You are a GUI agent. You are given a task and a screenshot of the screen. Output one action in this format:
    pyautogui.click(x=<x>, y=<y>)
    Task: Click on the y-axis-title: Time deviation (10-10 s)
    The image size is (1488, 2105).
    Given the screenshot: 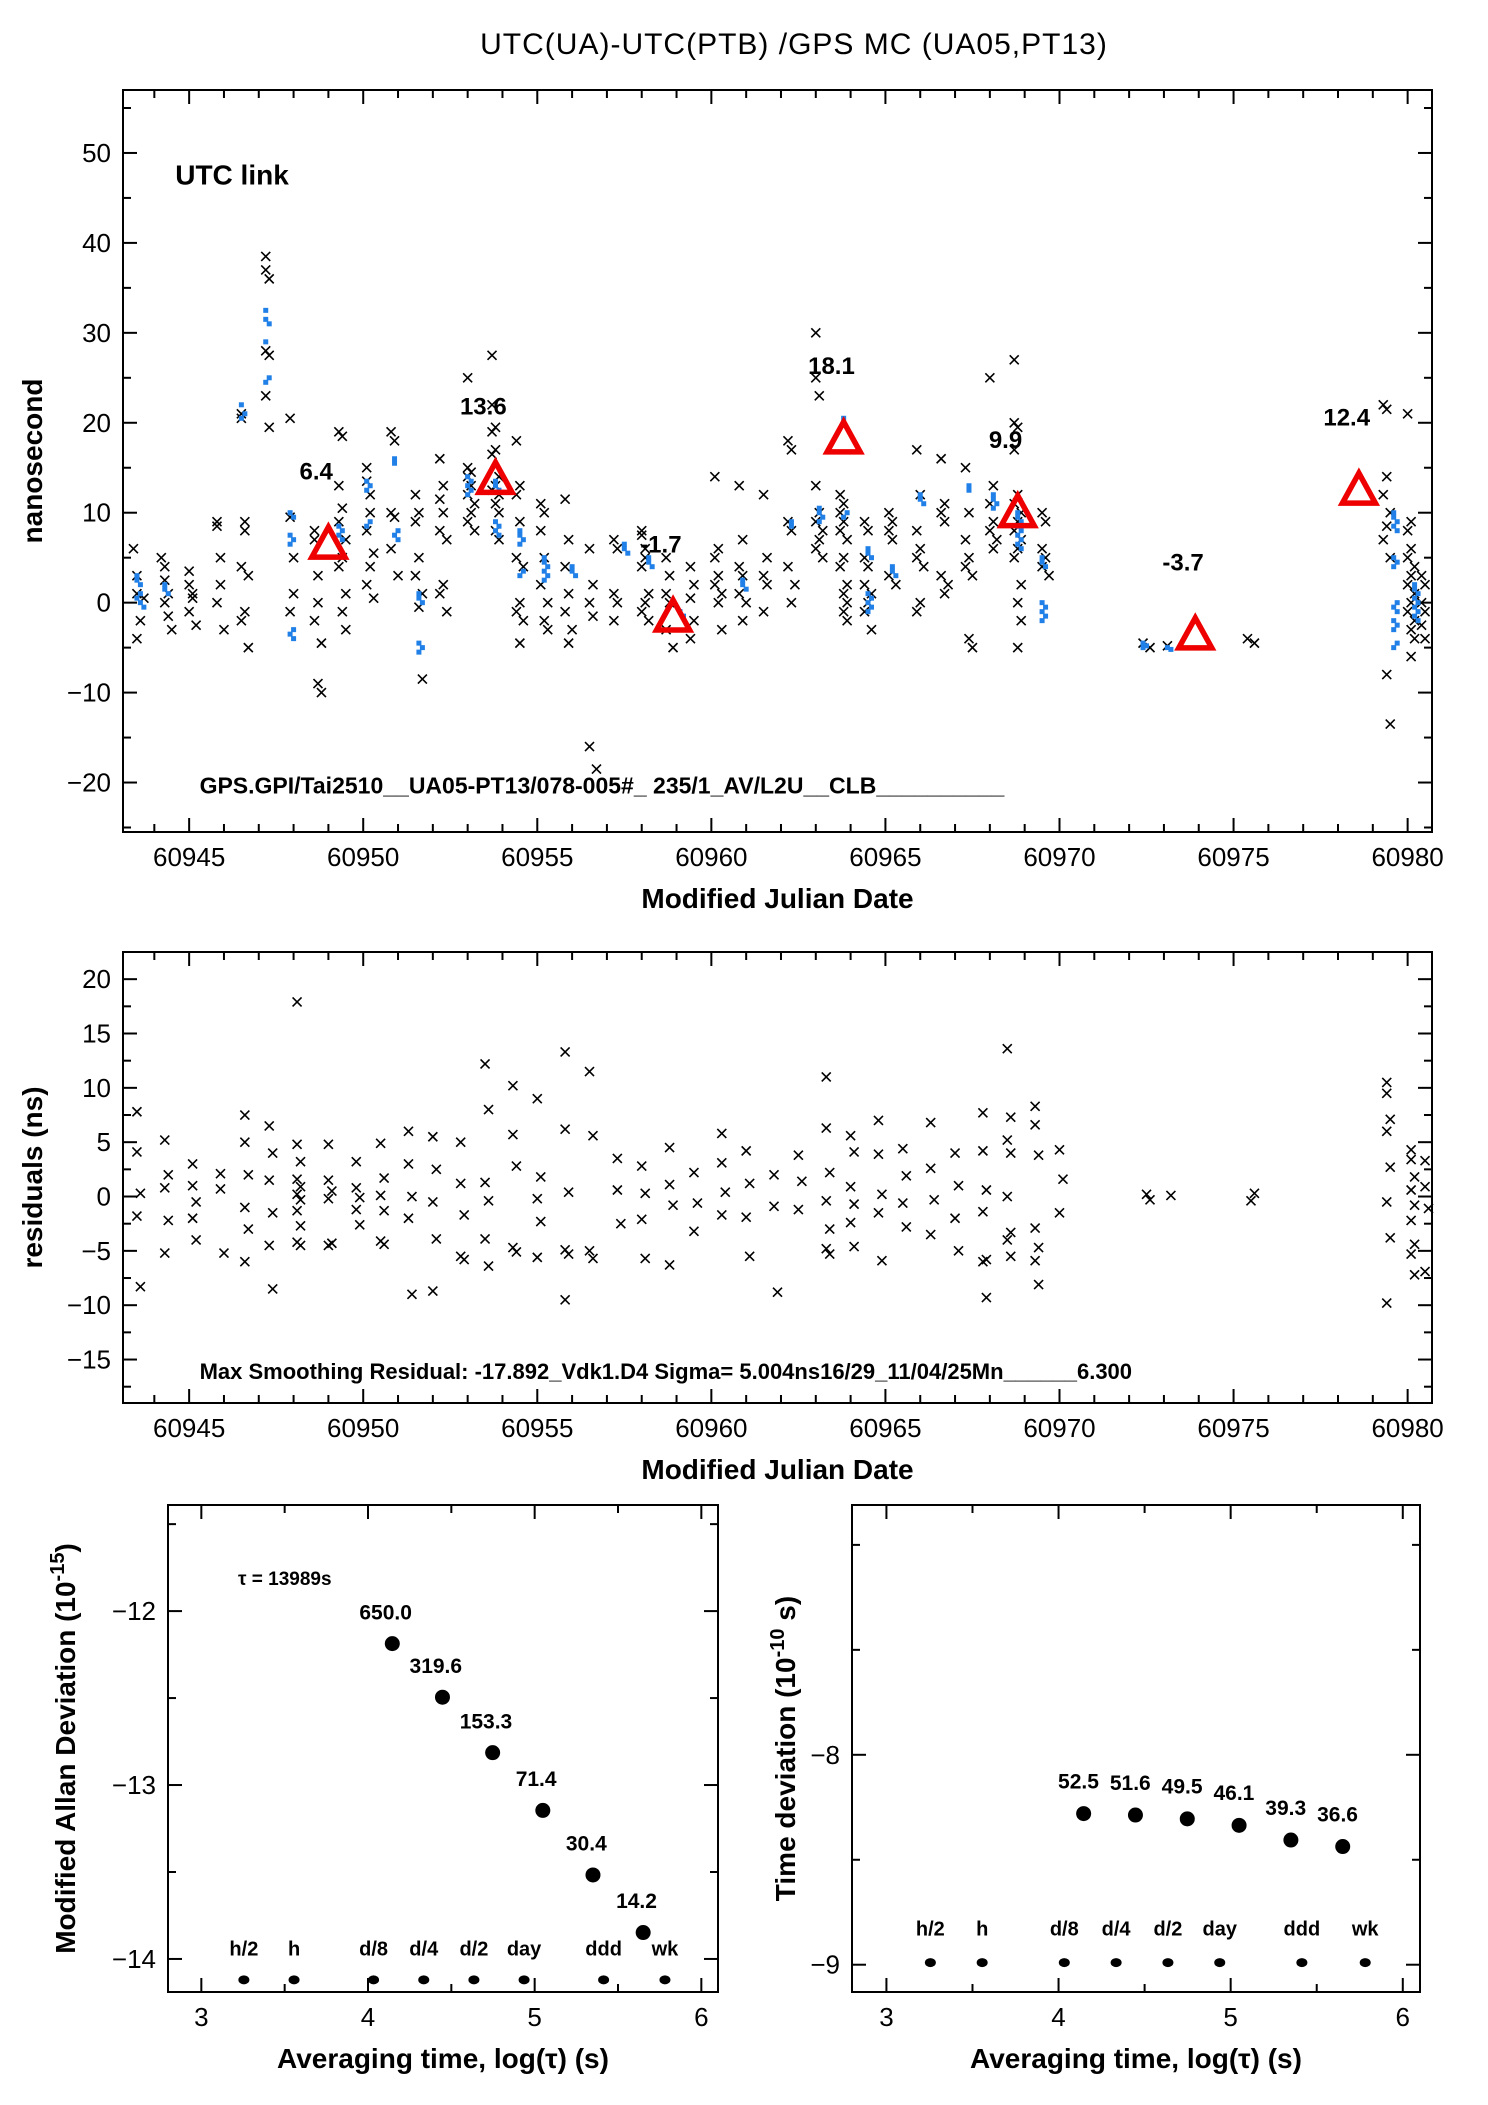 What is the action you would take?
    pyautogui.click(x=784, y=1748)
    